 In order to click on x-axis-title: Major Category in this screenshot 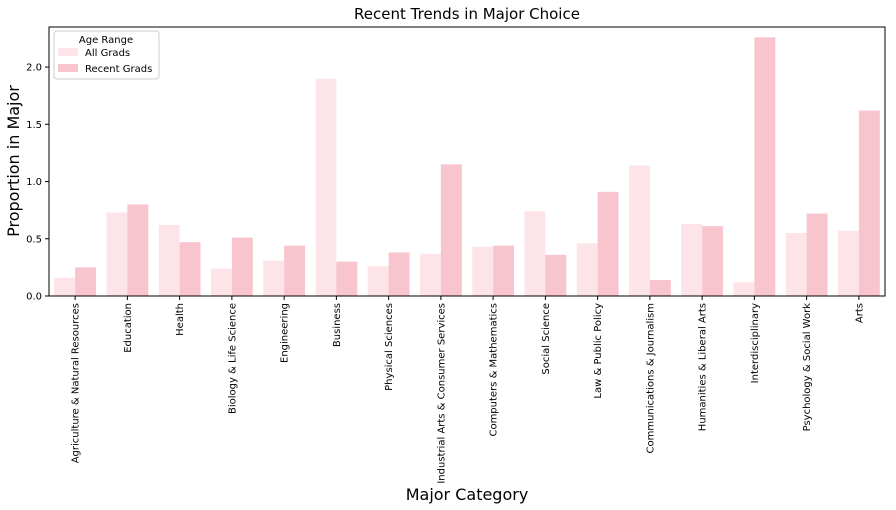, I will do `click(467, 494)`.